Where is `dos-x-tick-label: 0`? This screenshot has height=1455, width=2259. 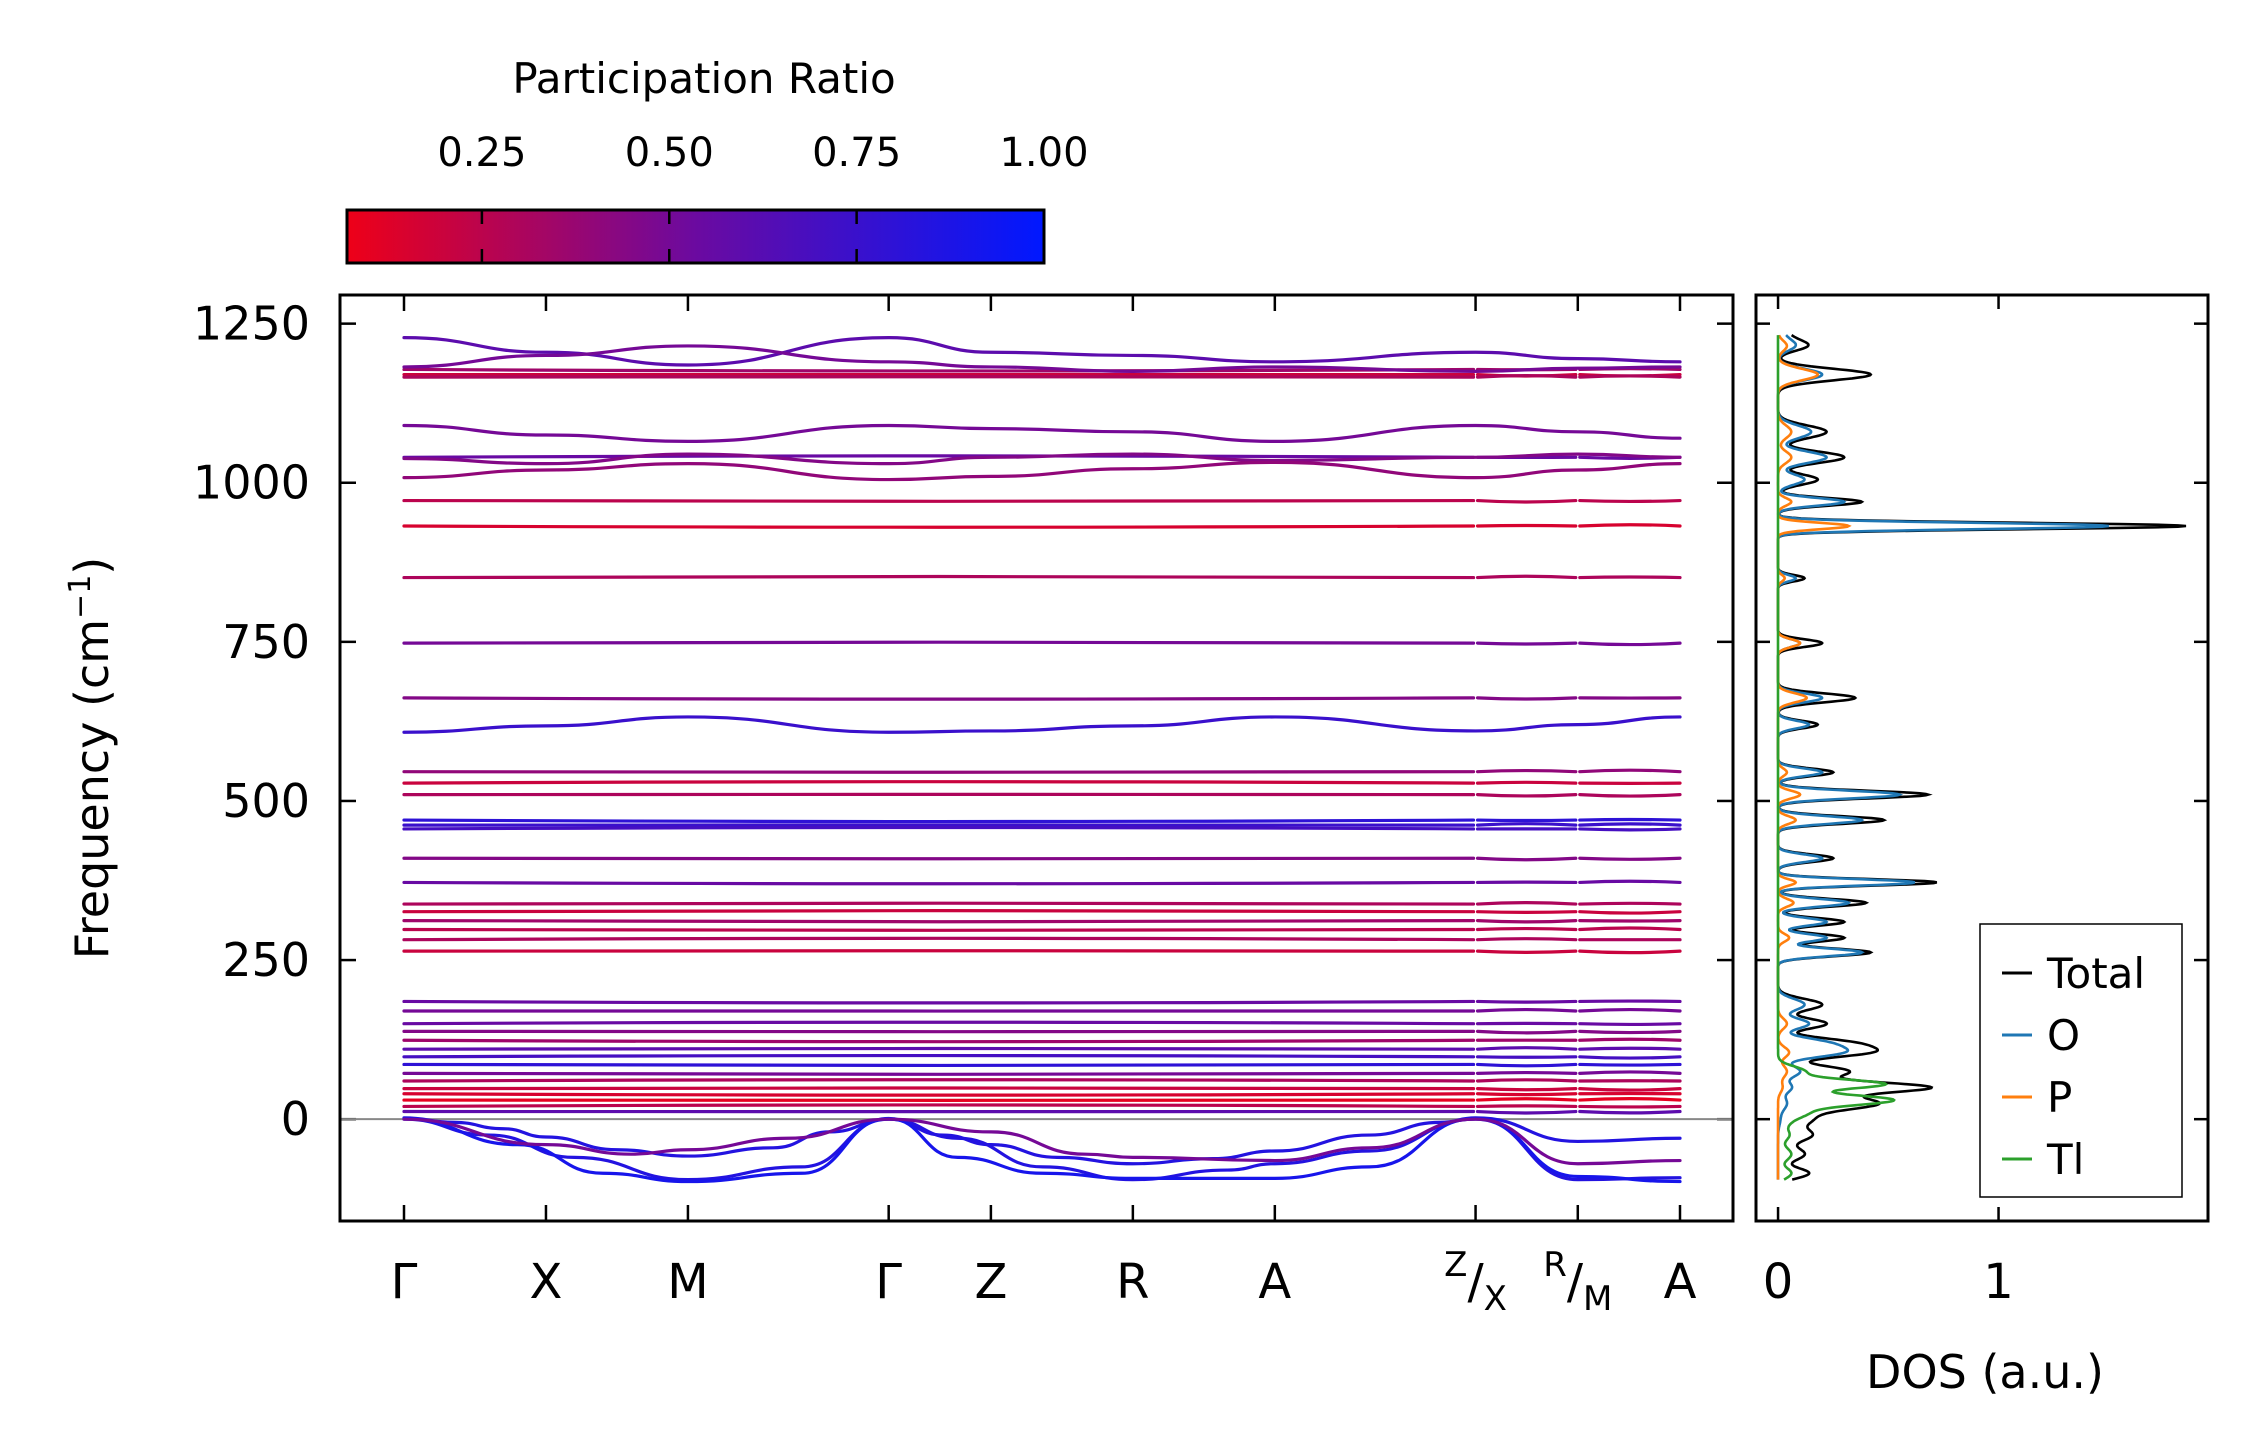
dos-x-tick-label: 0 is located at coordinates (1778, 1282).